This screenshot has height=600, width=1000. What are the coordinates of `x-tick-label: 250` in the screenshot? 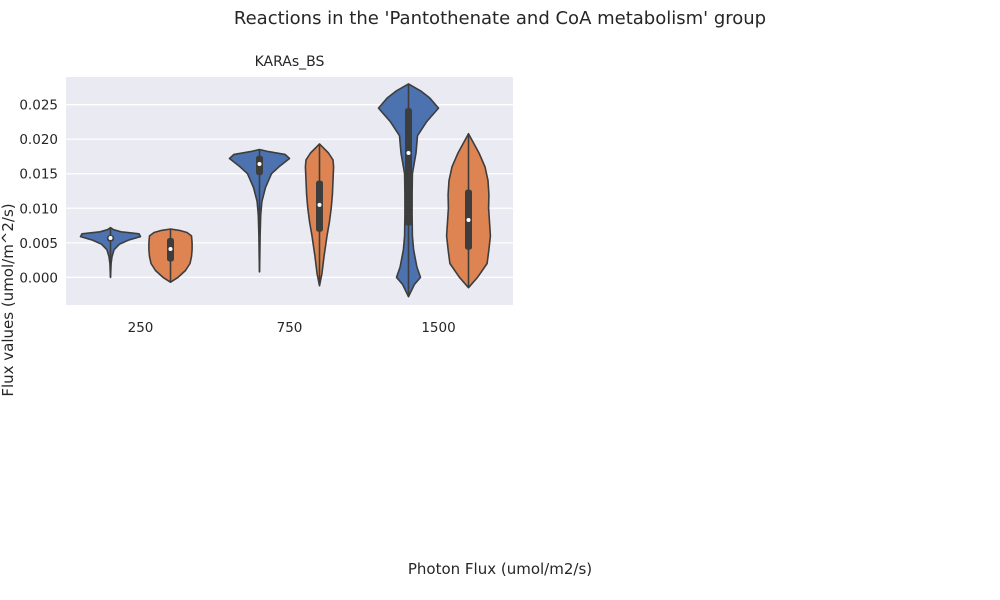 It's located at (141, 328).